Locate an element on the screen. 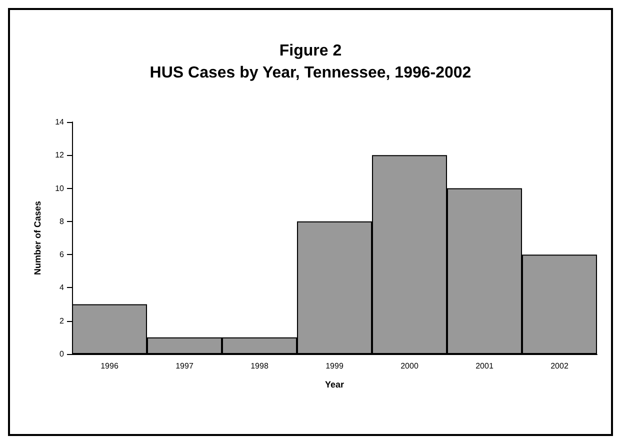 The height and width of the screenshot is (444, 621). y-tick-label: 10 is located at coordinates (60, 188).